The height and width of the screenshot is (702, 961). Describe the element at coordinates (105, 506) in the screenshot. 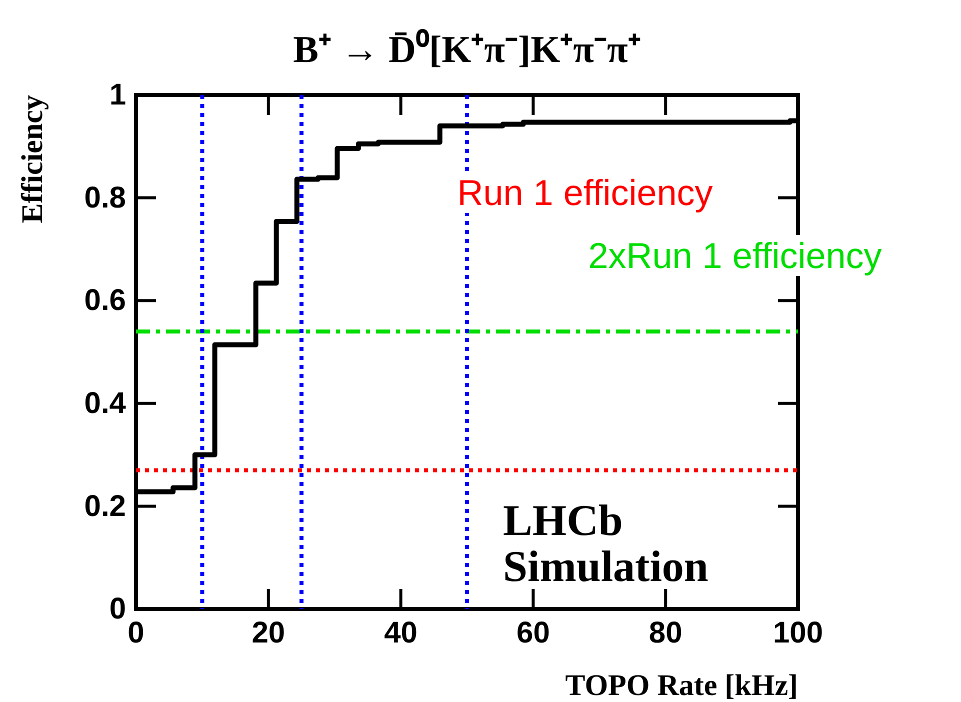

I see `y-tick-label: 0.2` at that location.